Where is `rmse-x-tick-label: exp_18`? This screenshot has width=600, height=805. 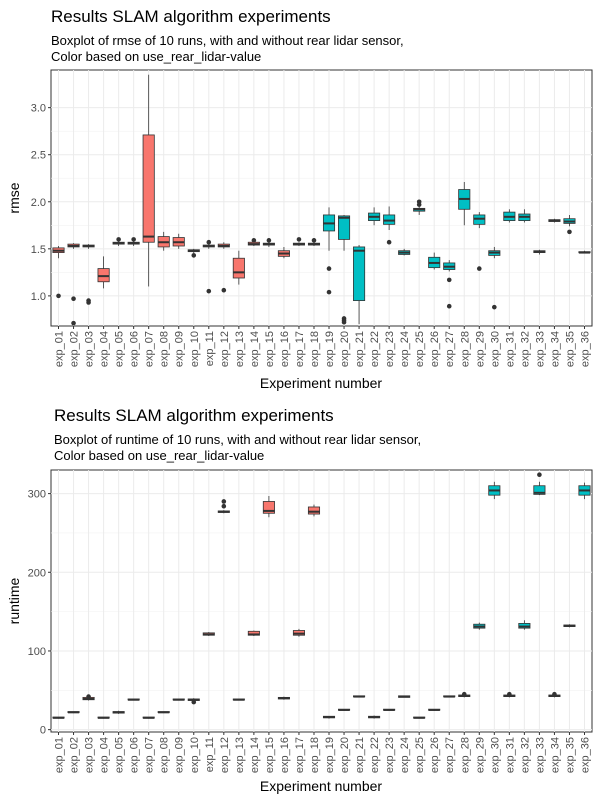 rmse-x-tick-label: exp_18 is located at coordinates (315, 349).